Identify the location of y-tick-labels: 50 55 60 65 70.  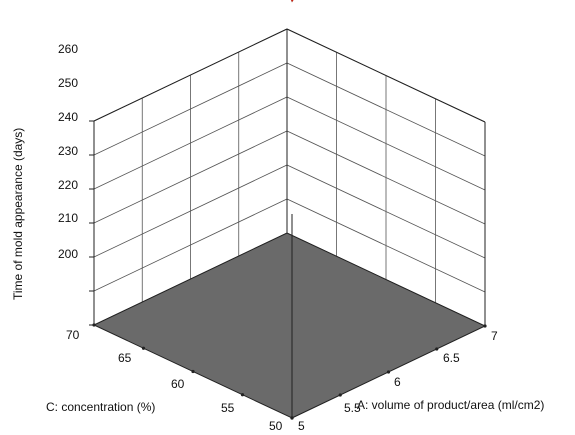
(174, 380).